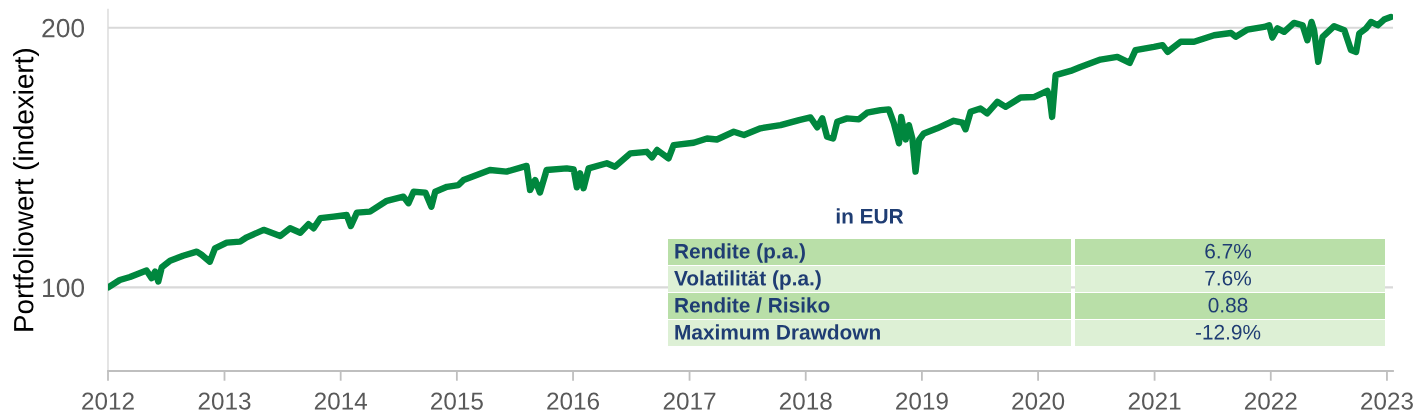 This screenshot has width=1413, height=415. What do you see at coordinates (1228, 251) in the screenshot?
I see `annotation: 6.7%` at bounding box center [1228, 251].